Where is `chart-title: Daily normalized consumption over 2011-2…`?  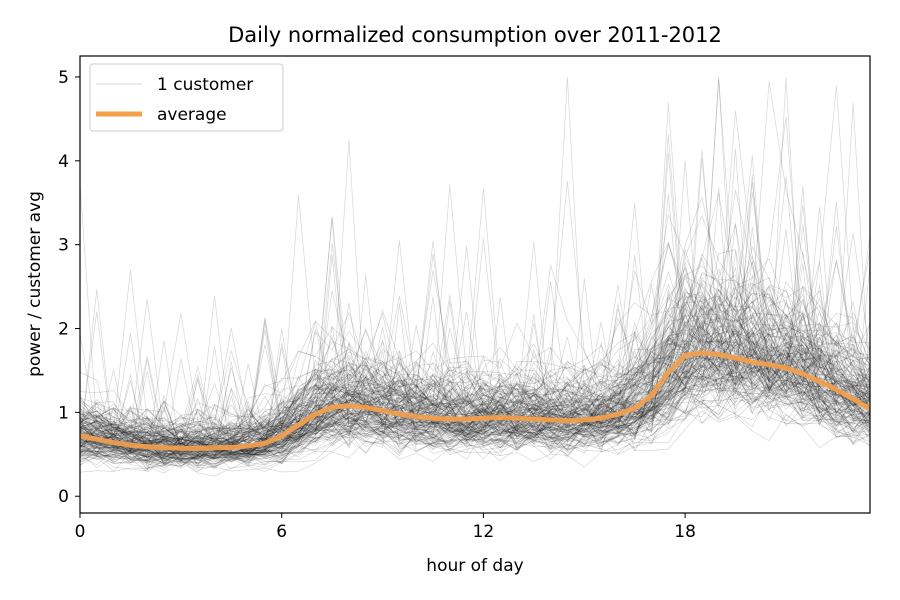 chart-title: Daily normalized consumption over 2011-2… is located at coordinates (475, 35).